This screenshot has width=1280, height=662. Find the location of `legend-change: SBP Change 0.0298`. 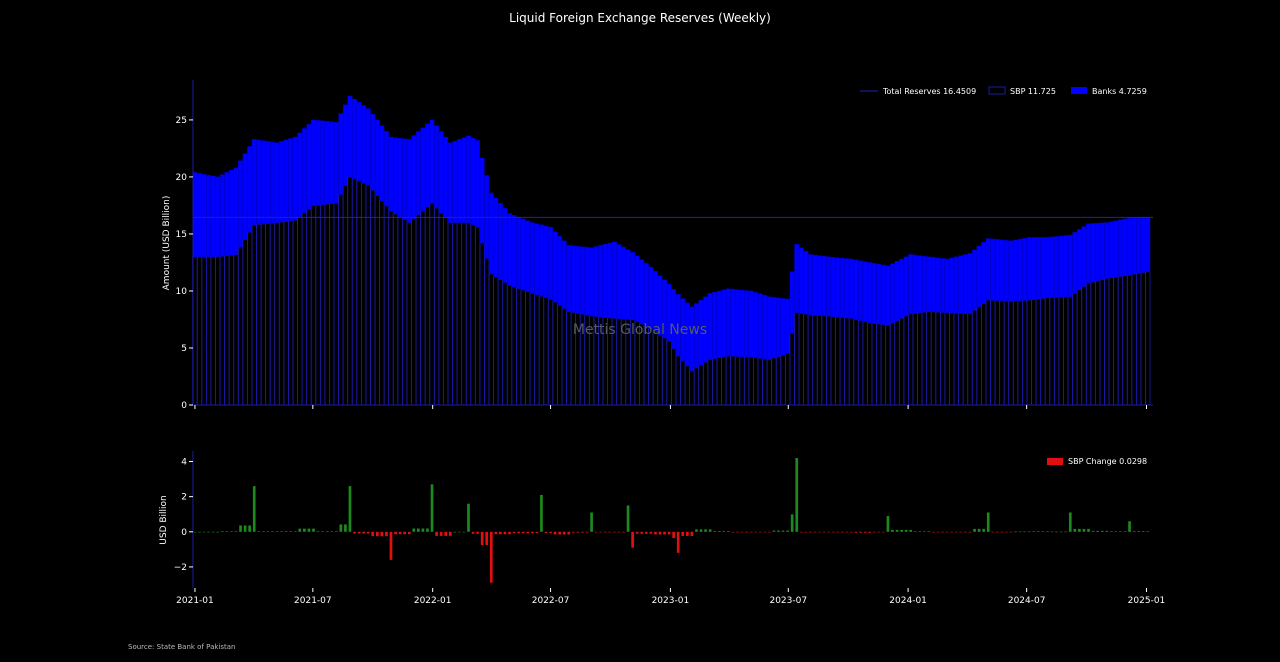

legend-change: SBP Change 0.0298 is located at coordinates (1107, 461).